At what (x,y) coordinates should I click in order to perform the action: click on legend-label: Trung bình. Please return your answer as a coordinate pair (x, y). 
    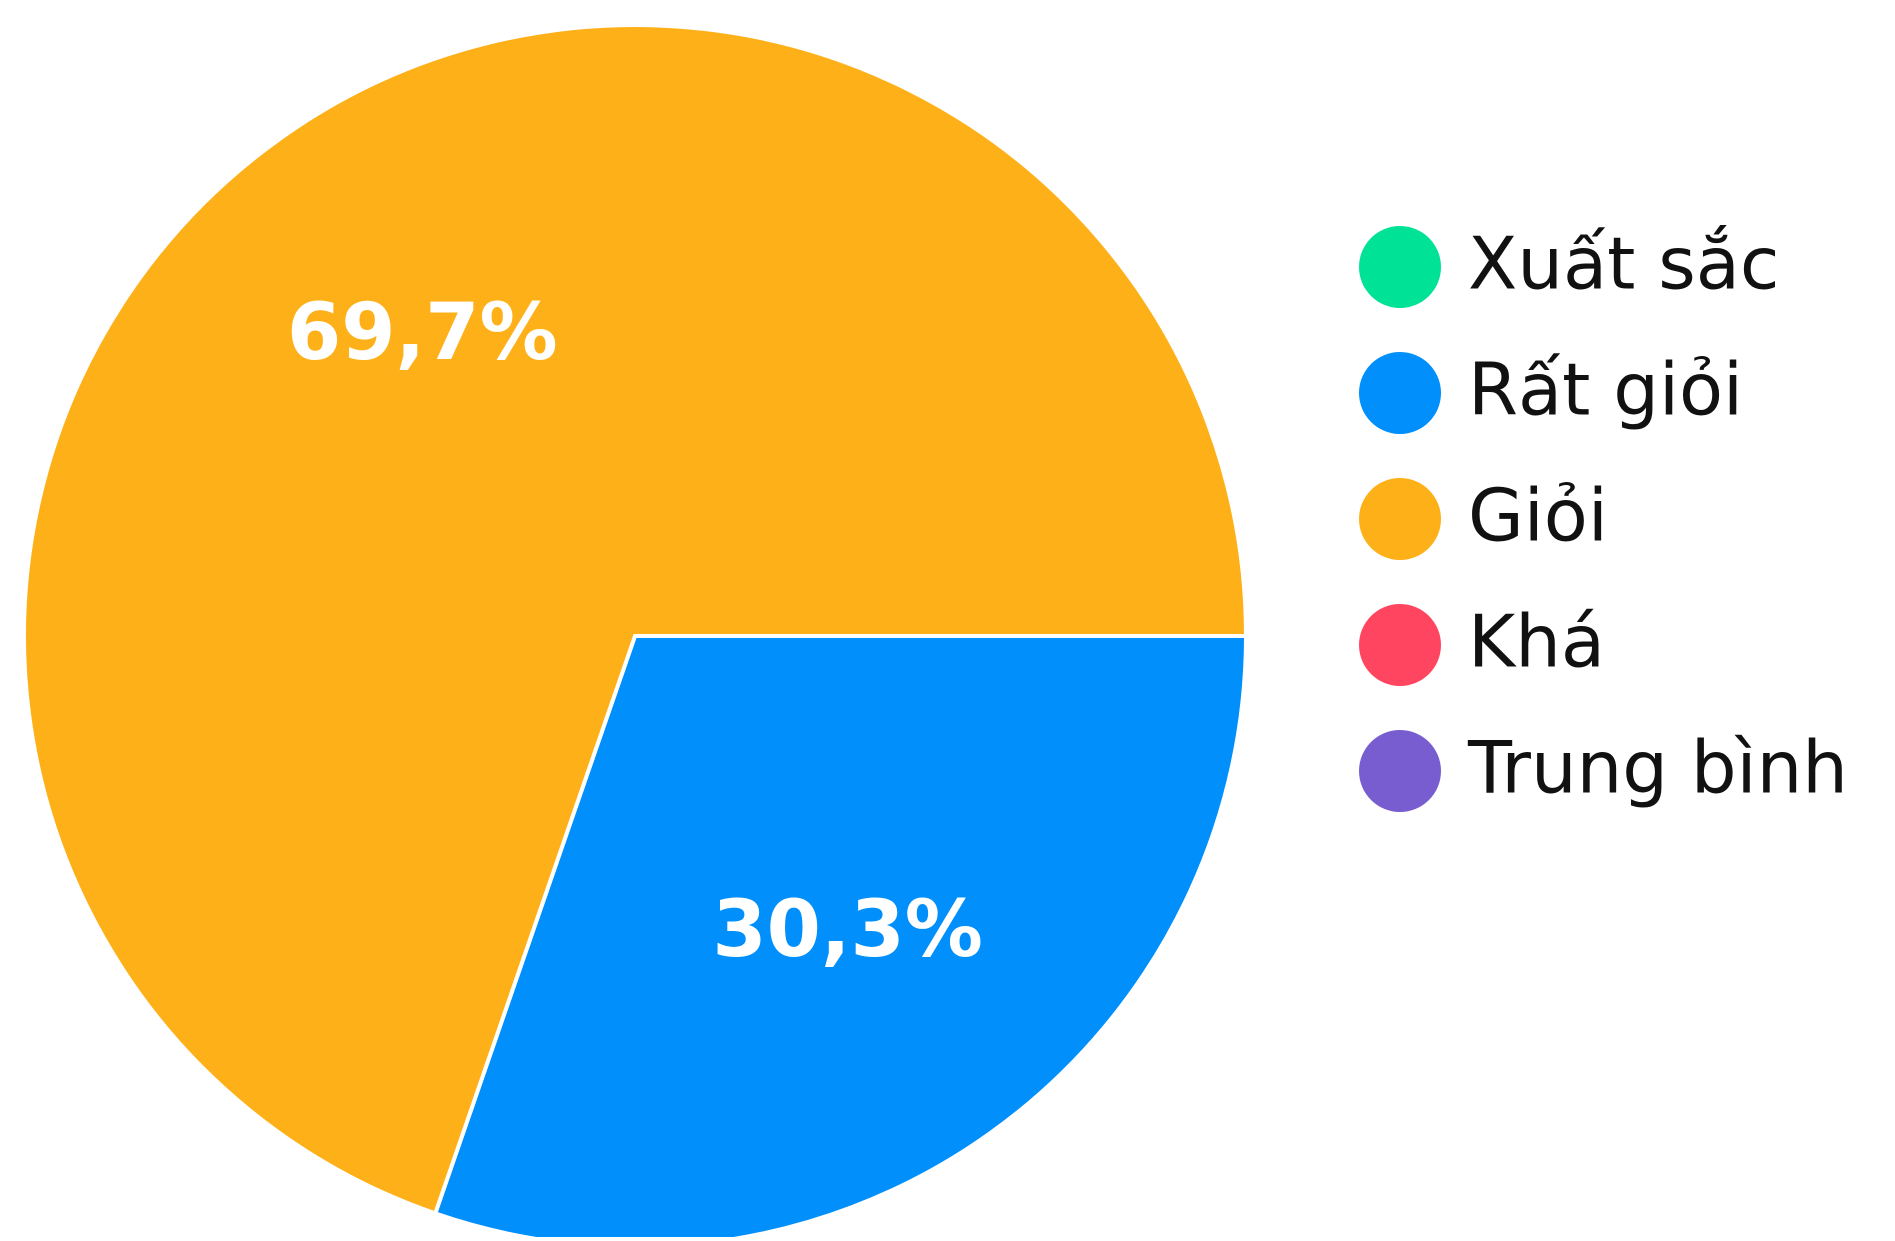
    Looking at the image, I should click on (1657, 768).